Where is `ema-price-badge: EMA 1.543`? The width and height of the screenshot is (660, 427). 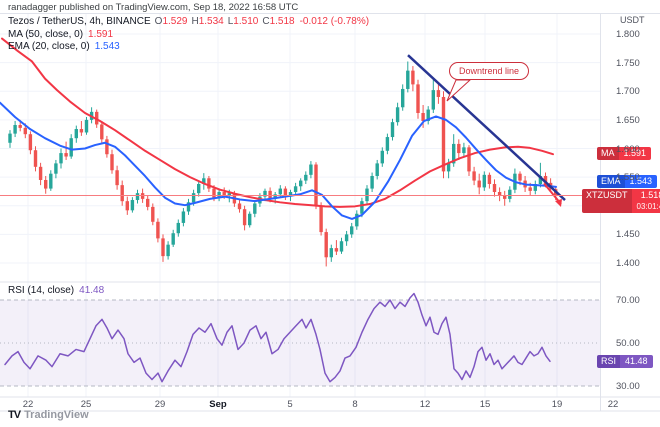 ema-price-badge: EMA 1.543 is located at coordinates (627, 181).